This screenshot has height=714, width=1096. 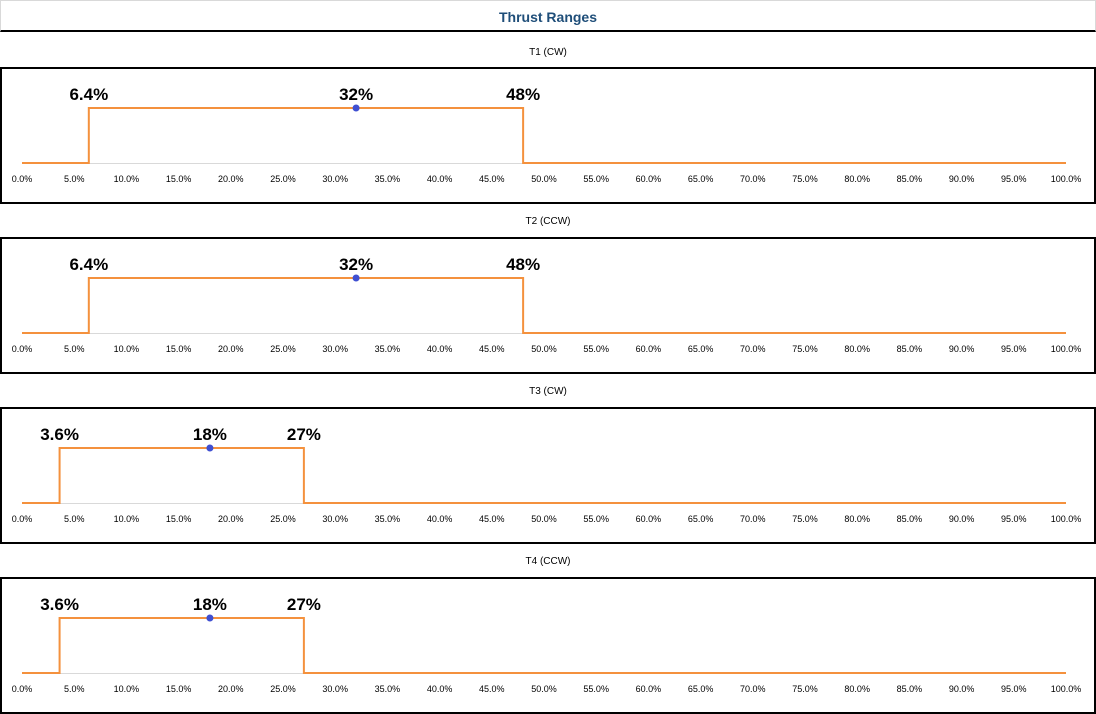 What do you see at coordinates (548, 16) in the screenshot?
I see `main-title: Thrust Ranges` at bounding box center [548, 16].